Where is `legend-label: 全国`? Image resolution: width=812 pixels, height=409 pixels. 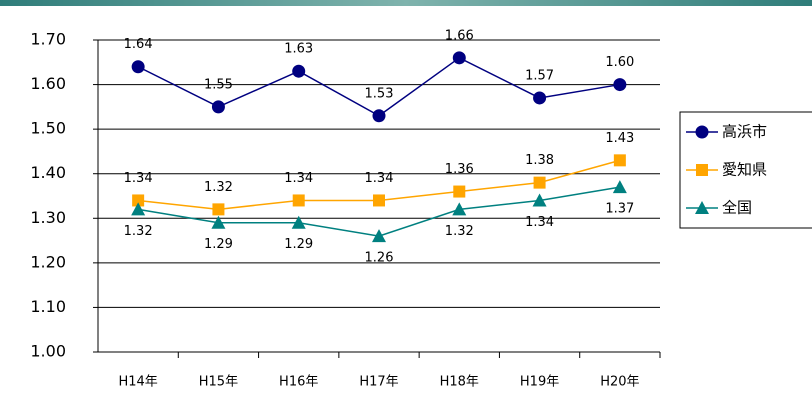
legend-label: 全国 is located at coordinates (737, 208).